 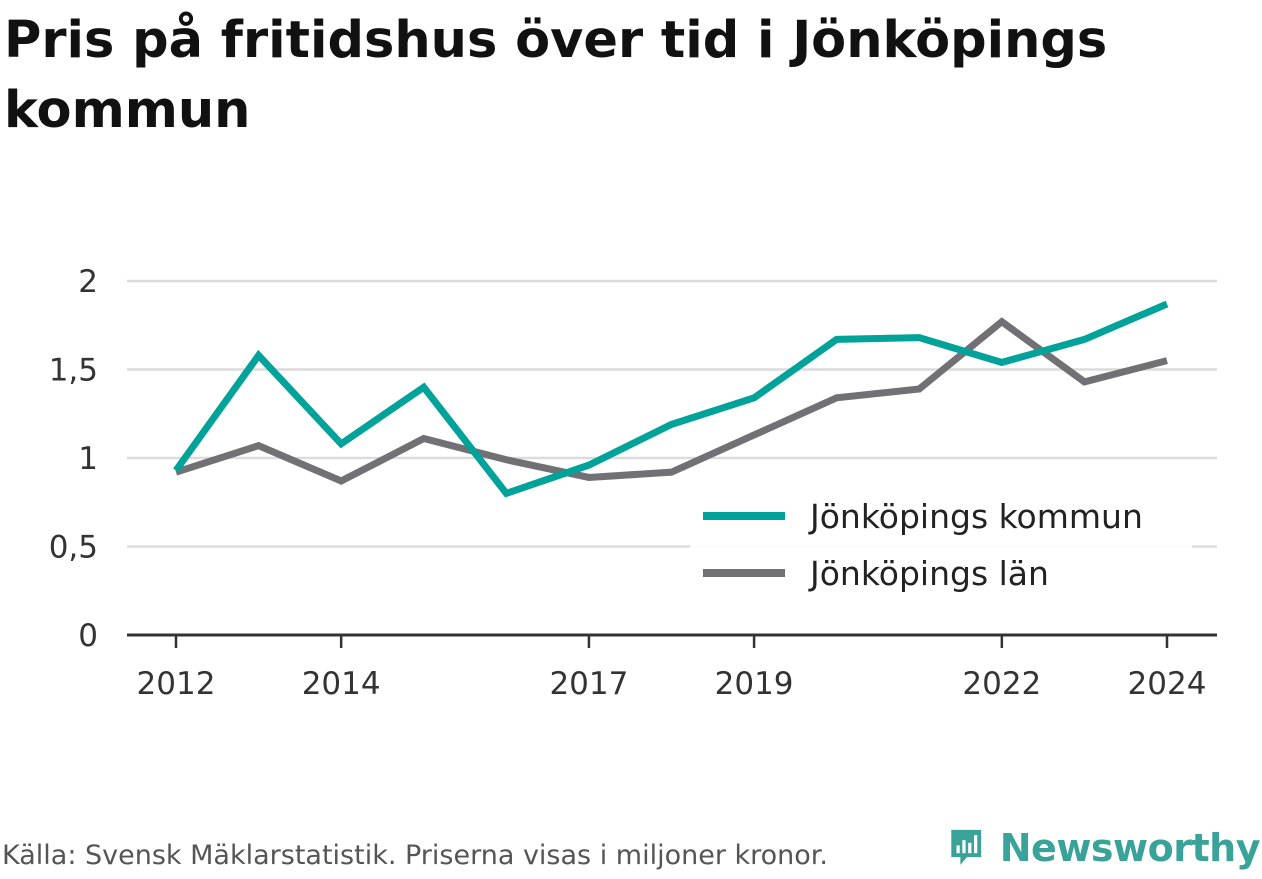 What do you see at coordinates (1167, 684) in the screenshot?
I see `x-tick-label: 2024` at bounding box center [1167, 684].